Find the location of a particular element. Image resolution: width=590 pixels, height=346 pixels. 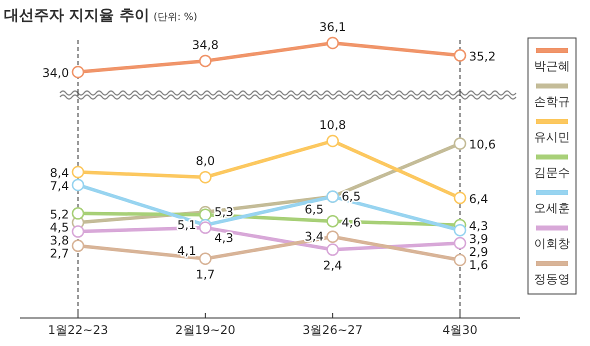

data-label: 5,1 is located at coordinates (186, 225).